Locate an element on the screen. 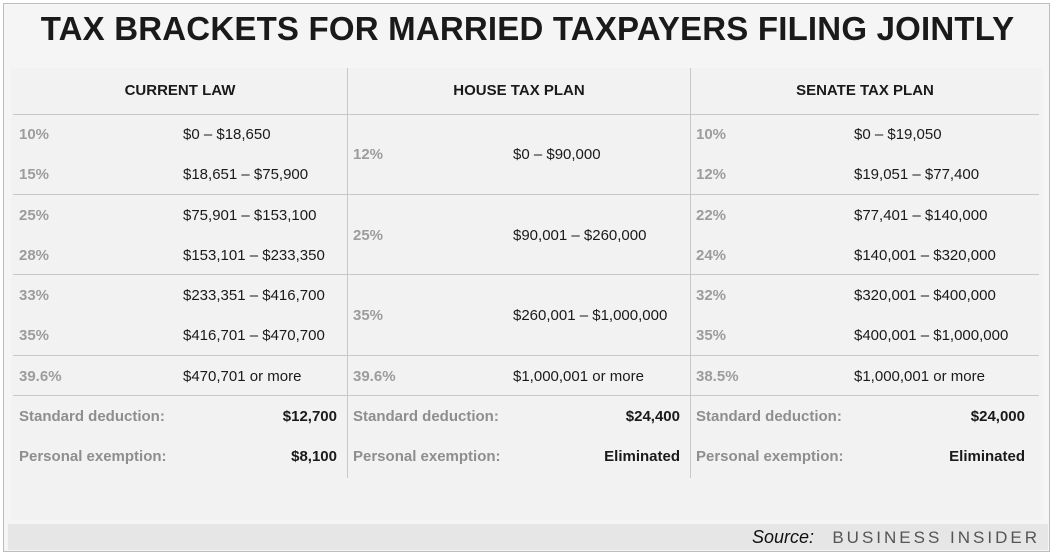 Image resolution: width=1055 pixels, height=557 pixels. standard-deduction-value: $24,000 is located at coordinates (997, 416).